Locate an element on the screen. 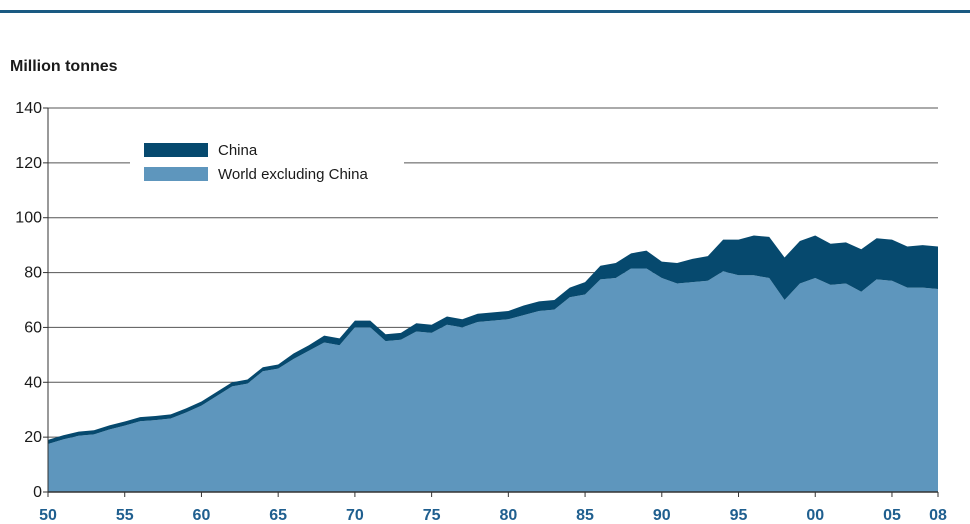 This screenshot has height=524, width=970. y-tick-label-0: 0 is located at coordinates (37, 492).